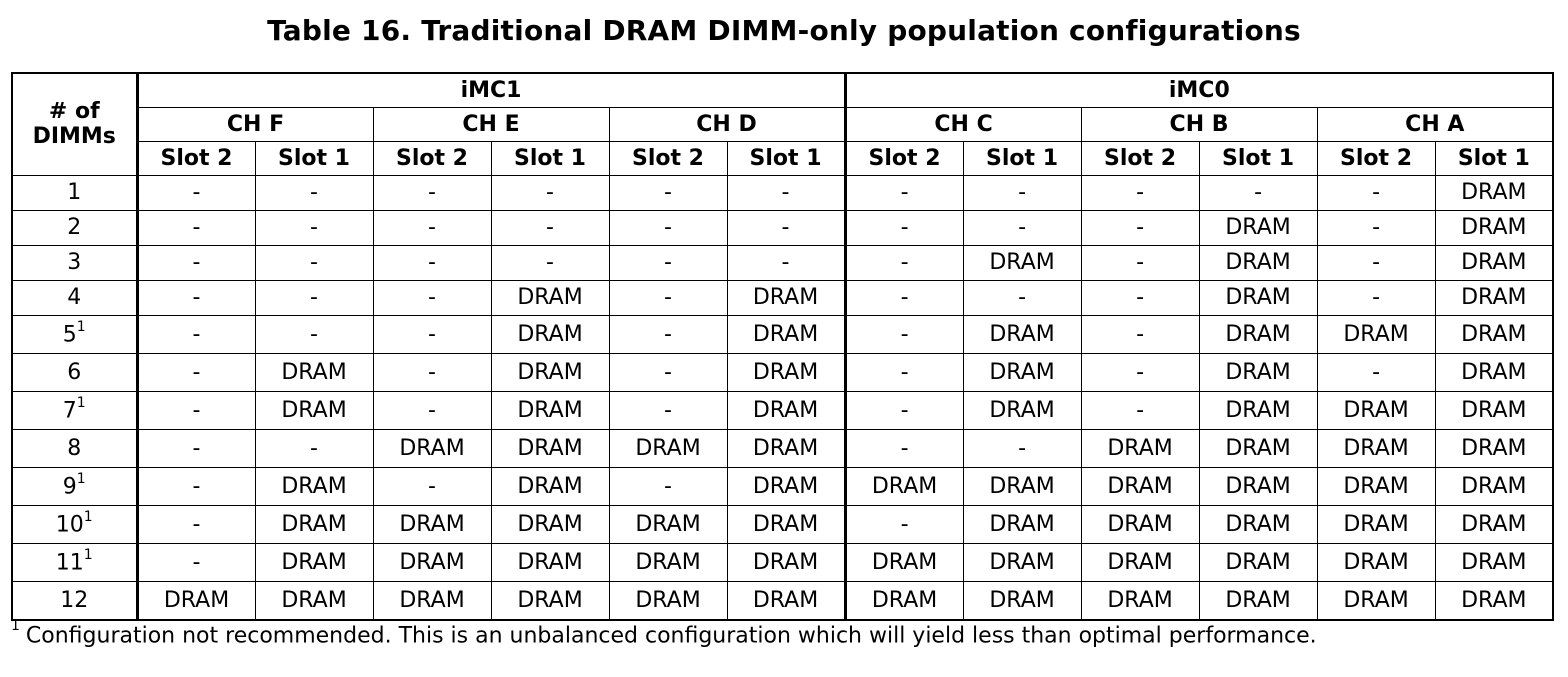 This screenshot has width=1568, height=677. Describe the element at coordinates (1199, 90) in the screenshot. I see `imc-header-imc0: iMC0` at that location.